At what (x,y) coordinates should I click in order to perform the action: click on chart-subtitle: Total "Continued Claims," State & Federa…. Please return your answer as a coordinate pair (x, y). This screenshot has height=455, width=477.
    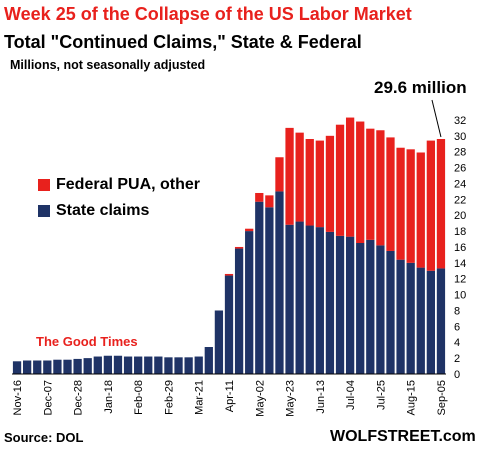
    Looking at the image, I should click on (183, 42).